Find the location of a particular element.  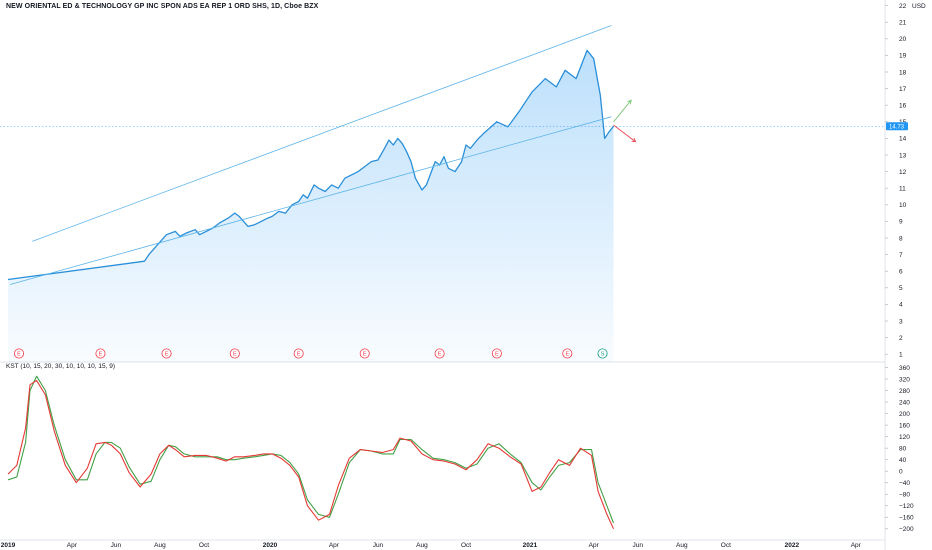

last-price-tag is located at coordinates (897, 126).